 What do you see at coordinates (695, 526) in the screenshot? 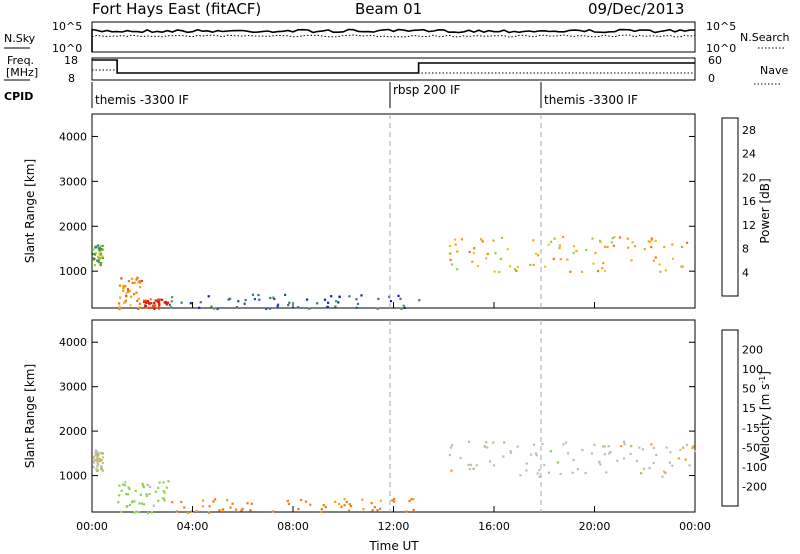
I see `x-tick-label: 00:00` at bounding box center [695, 526].